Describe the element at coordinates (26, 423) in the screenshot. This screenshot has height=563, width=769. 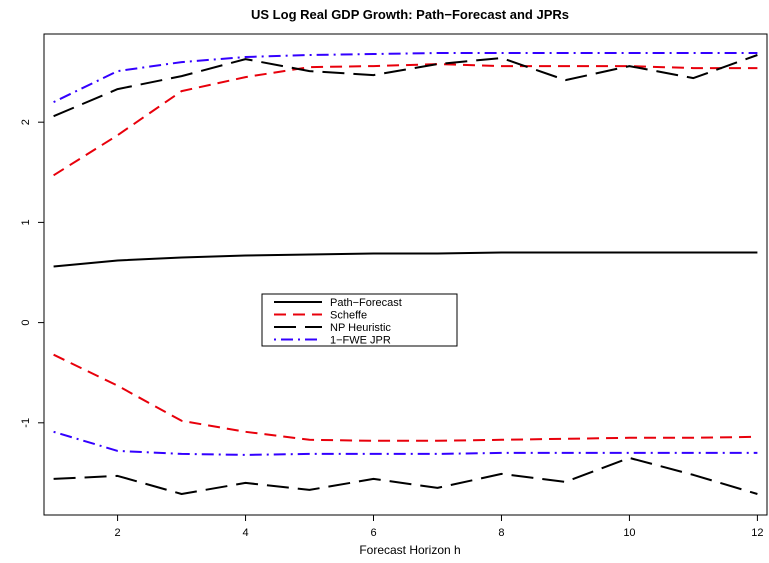
I see `y-tick-label: -1` at that location.